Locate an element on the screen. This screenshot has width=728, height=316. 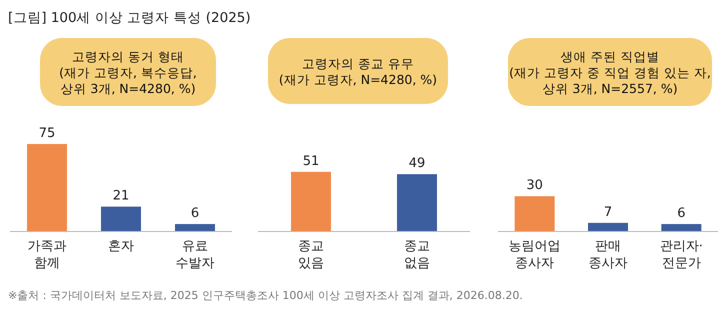
text: [그림] 100세 이상 고령자 특성 (2025) is located at coordinates (129, 18).